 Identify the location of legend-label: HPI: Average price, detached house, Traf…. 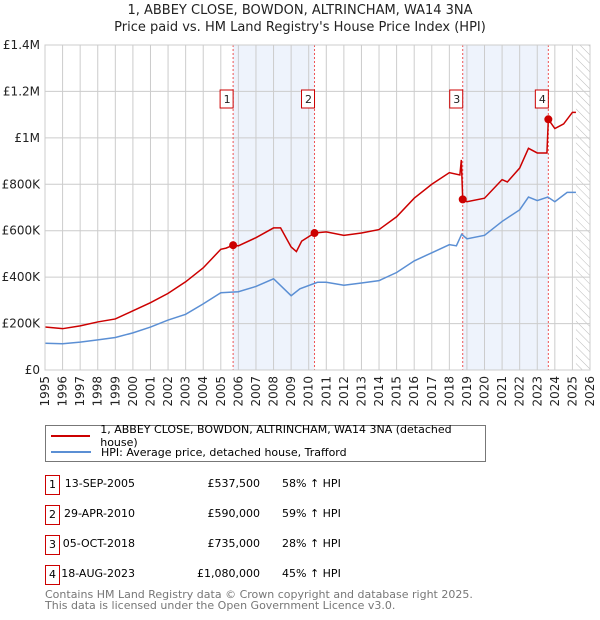
(224, 452).